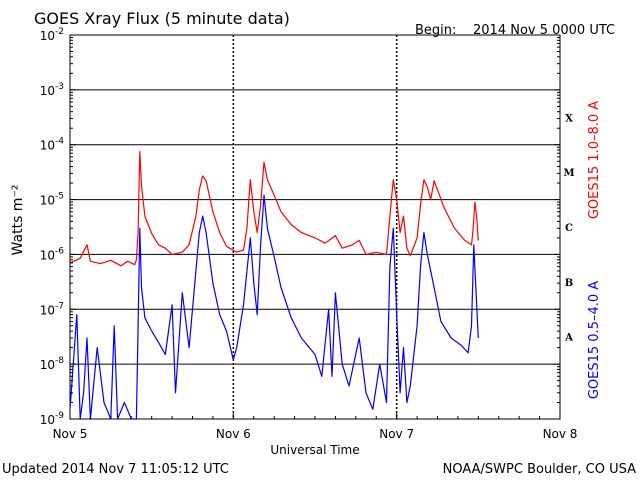 The height and width of the screenshot is (480, 640). Describe the element at coordinates (568, 173) in the screenshot. I see `flare-class-label: M` at that location.